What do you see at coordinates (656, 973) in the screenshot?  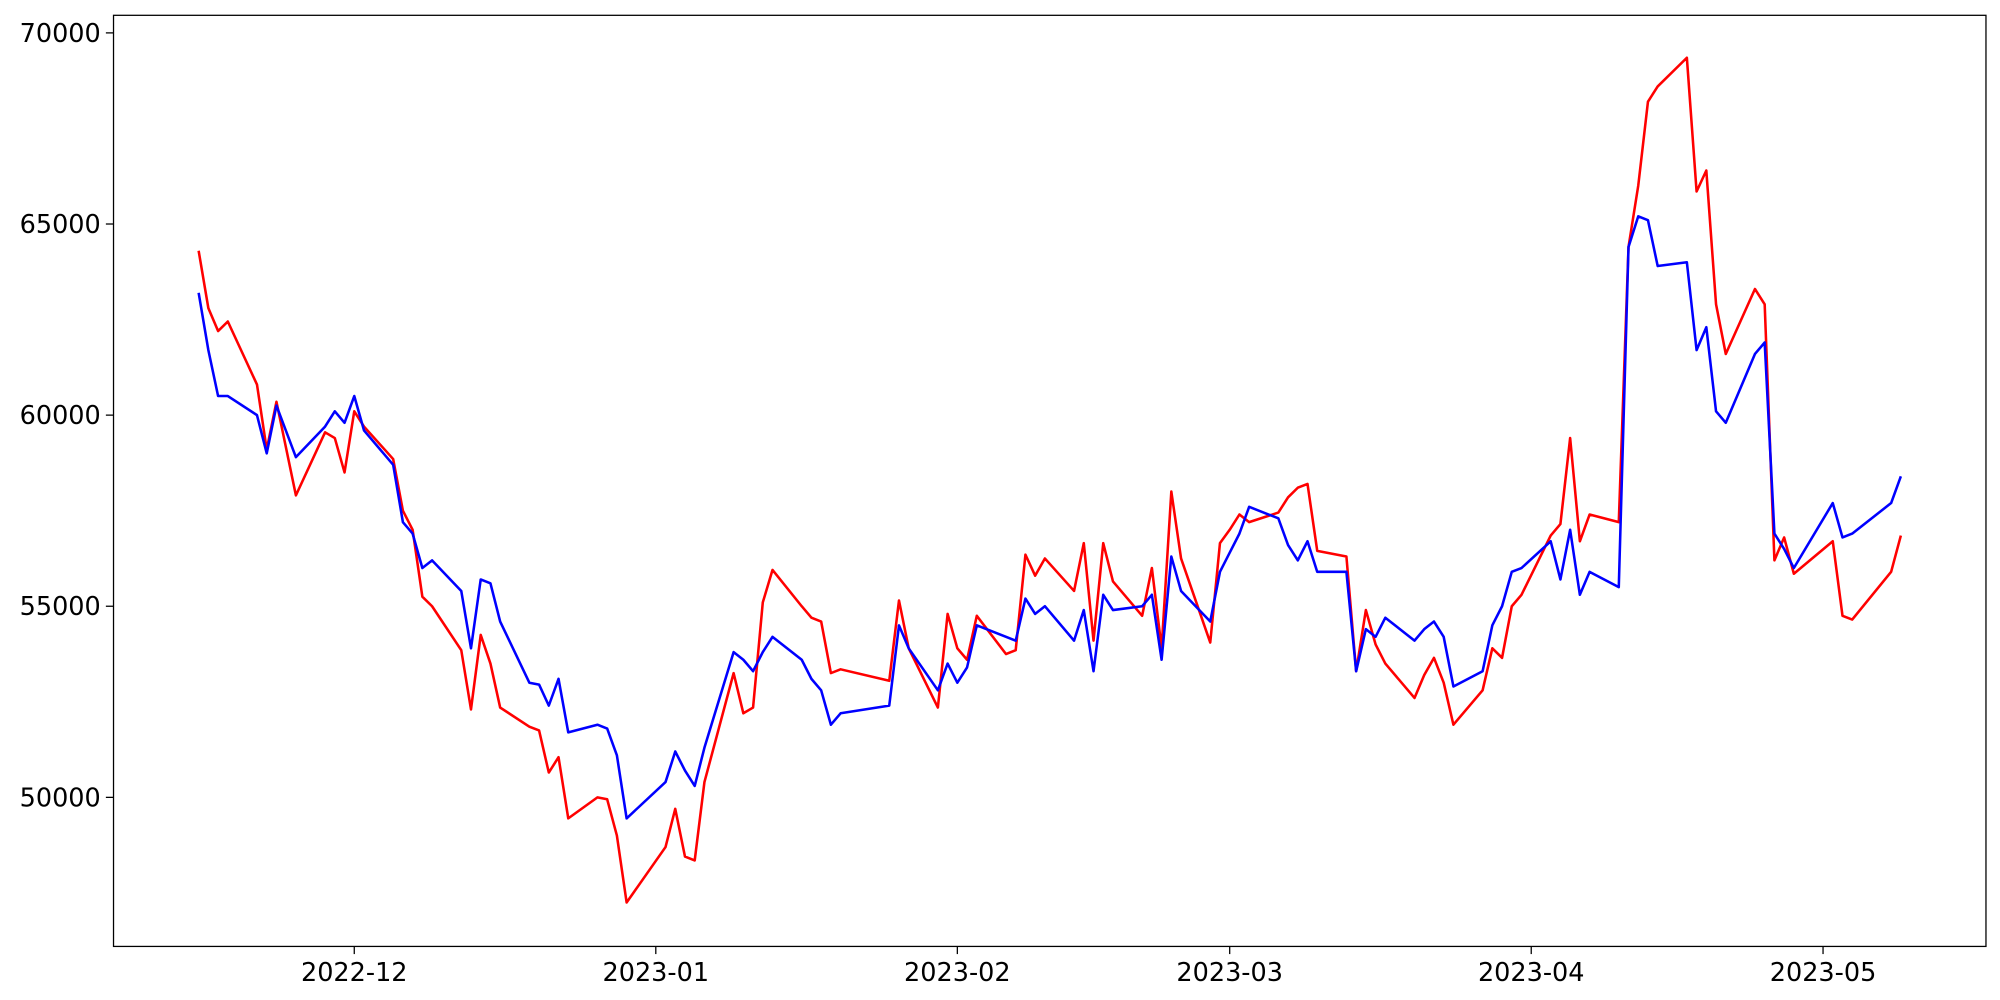 I see `x-tick-label: 2023-01` at bounding box center [656, 973].